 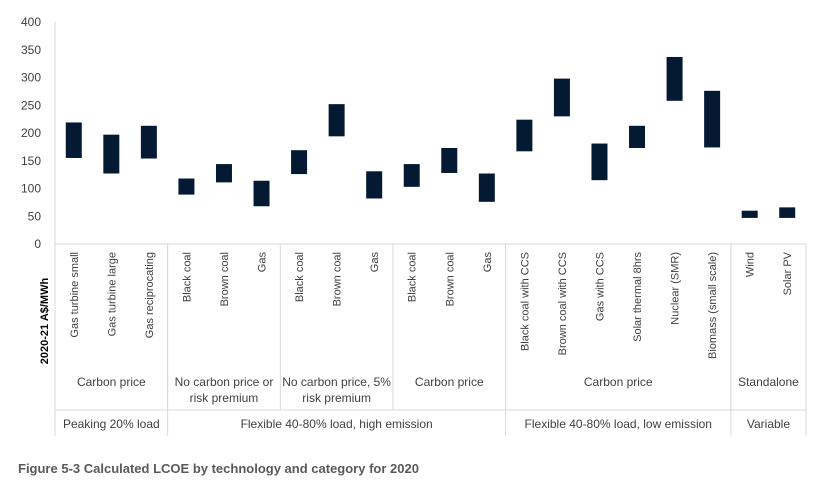 I want to click on y-axis-title: 2020-21 A$/MWh, so click(x=45, y=321).